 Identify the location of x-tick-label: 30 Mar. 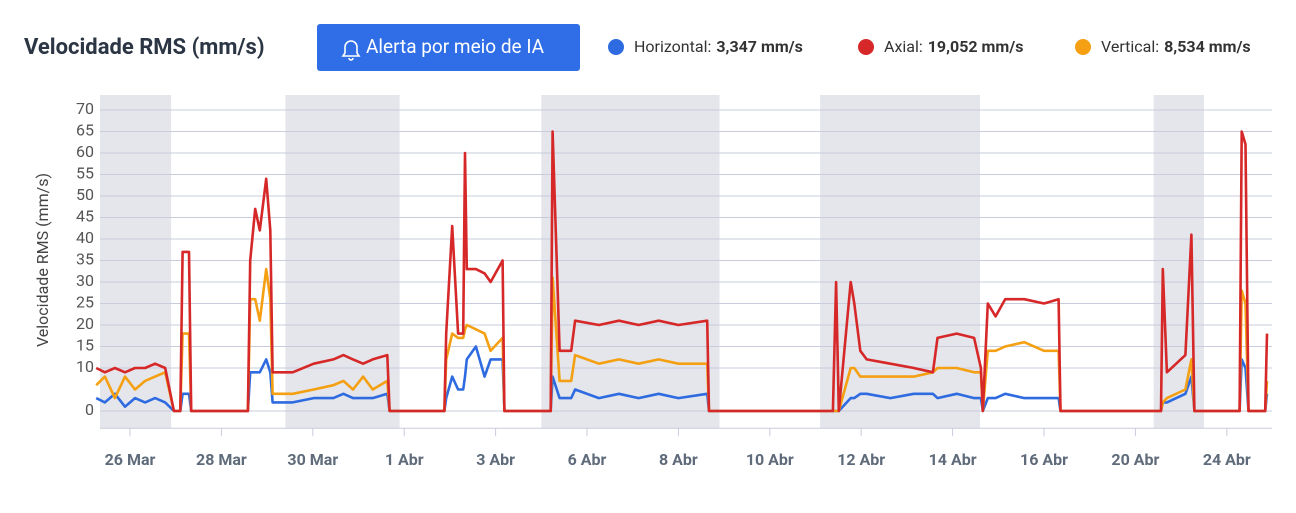
(312, 459).